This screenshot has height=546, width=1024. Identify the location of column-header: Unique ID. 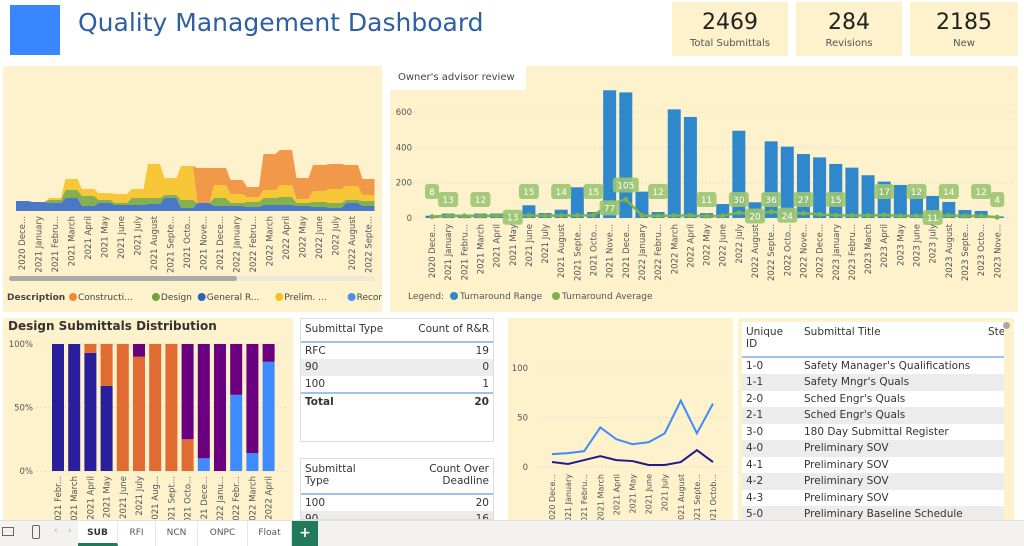
(771, 340).